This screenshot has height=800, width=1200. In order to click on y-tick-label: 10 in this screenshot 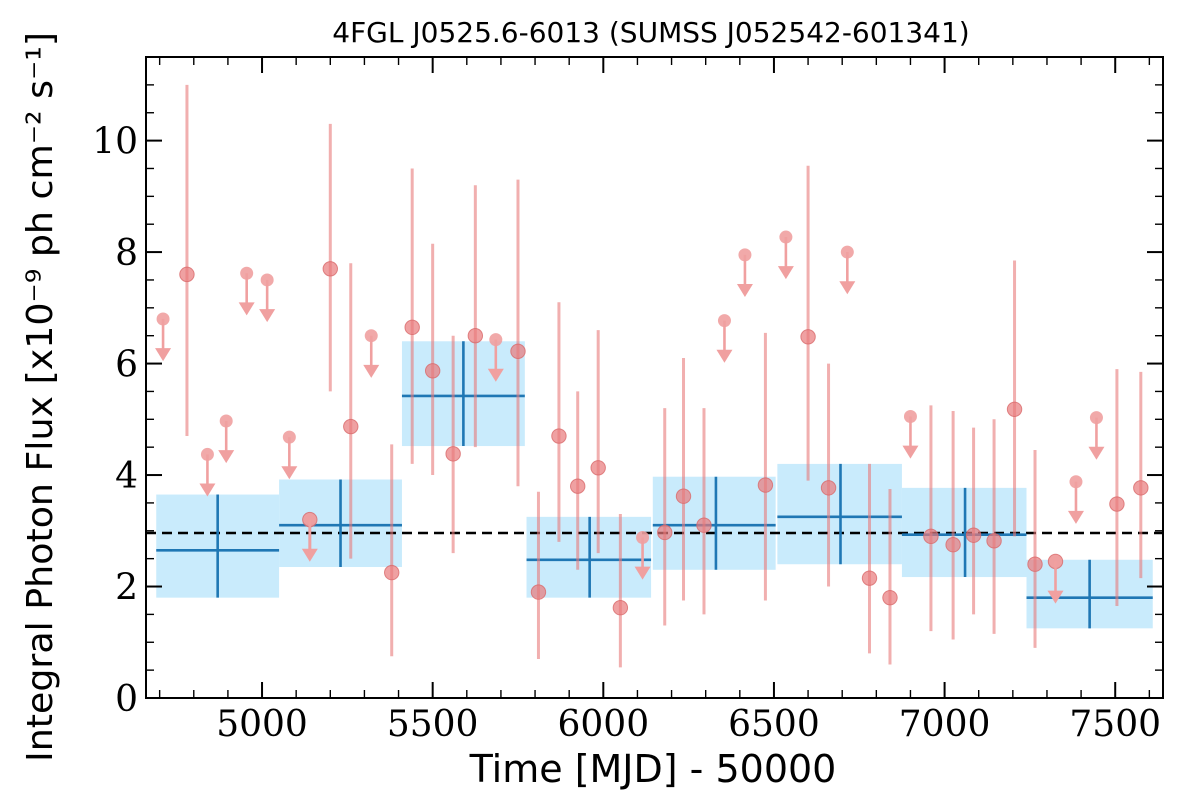, I will do `click(115, 142)`.